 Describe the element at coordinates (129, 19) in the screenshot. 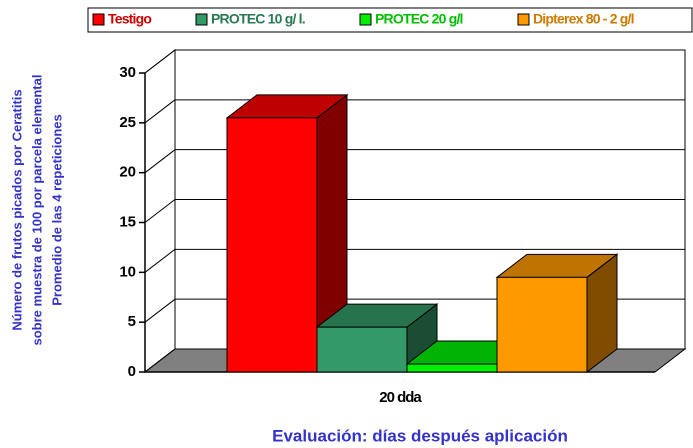

I see `legend-label: Testigo` at that location.